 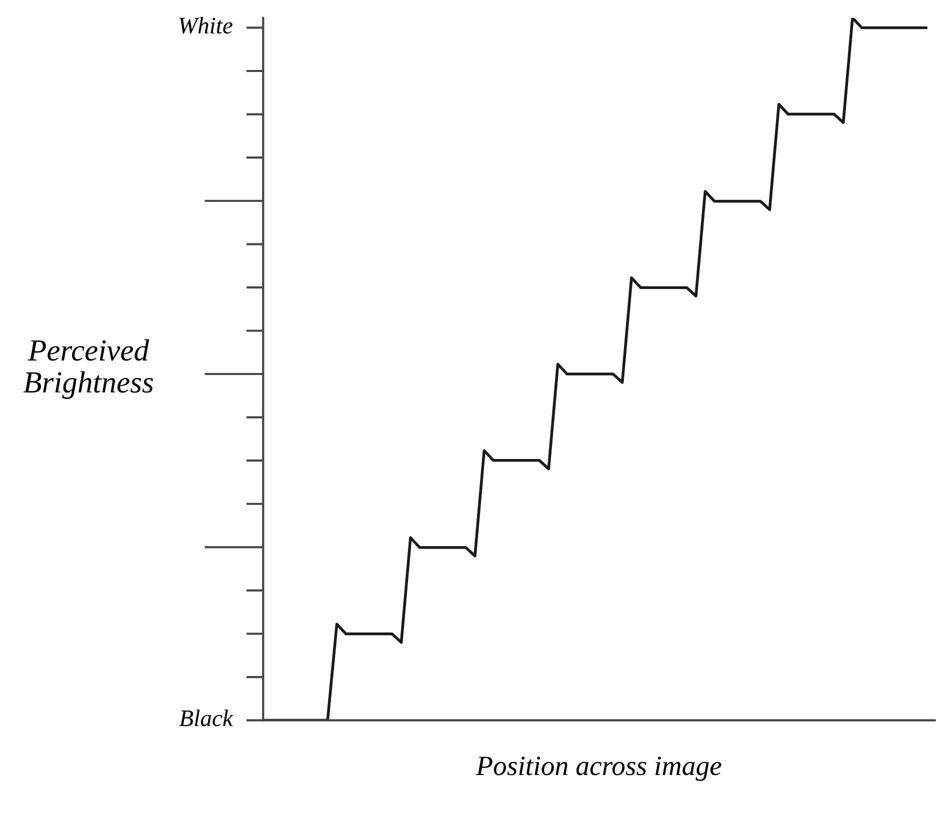 What do you see at coordinates (206, 718) in the screenshot?
I see `text: Black` at bounding box center [206, 718].